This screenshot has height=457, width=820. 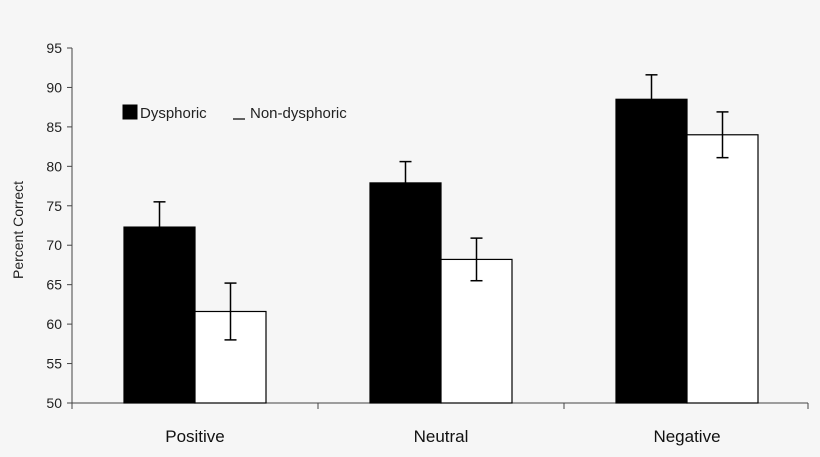 I want to click on y-tick-label-85: 85, so click(x=54, y=127).